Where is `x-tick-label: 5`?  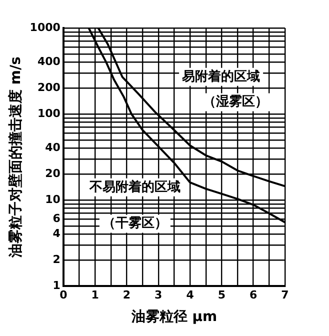 x-tick-label: 5 is located at coordinates (222, 295).